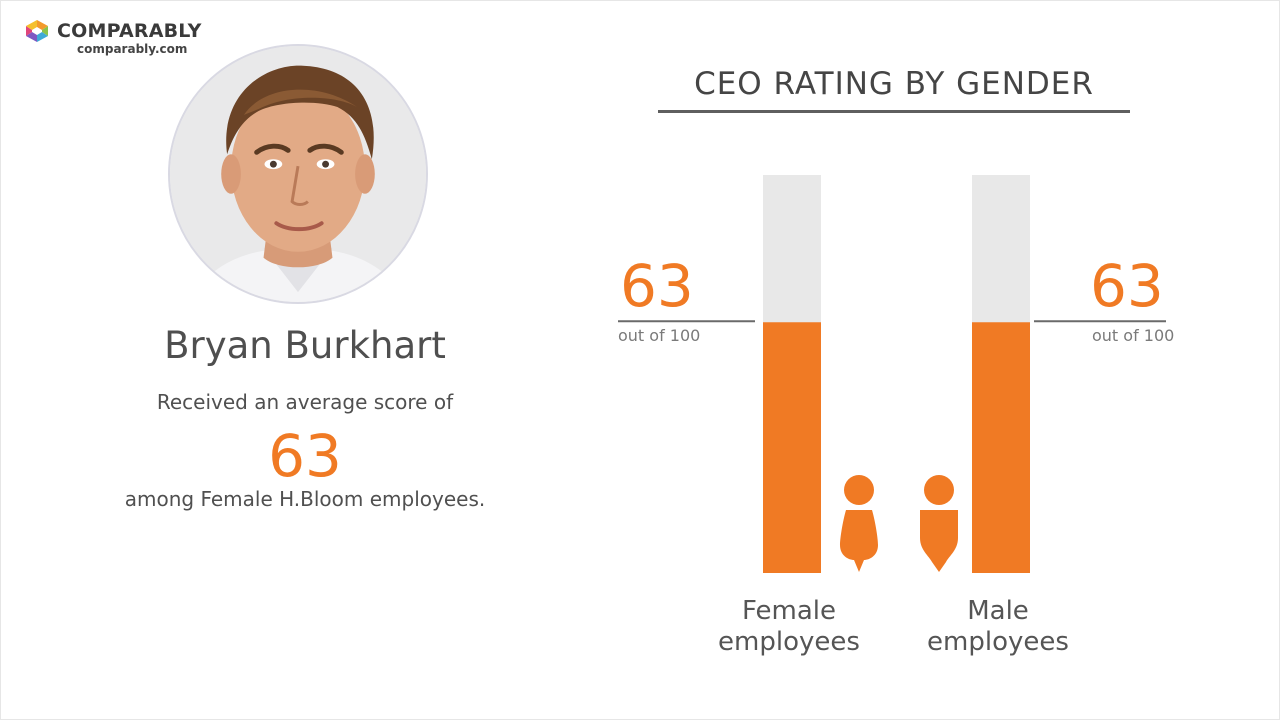 The image size is (1280, 720). What do you see at coordinates (37, 31) in the screenshot?
I see `comparably-logo-icon` at bounding box center [37, 31].